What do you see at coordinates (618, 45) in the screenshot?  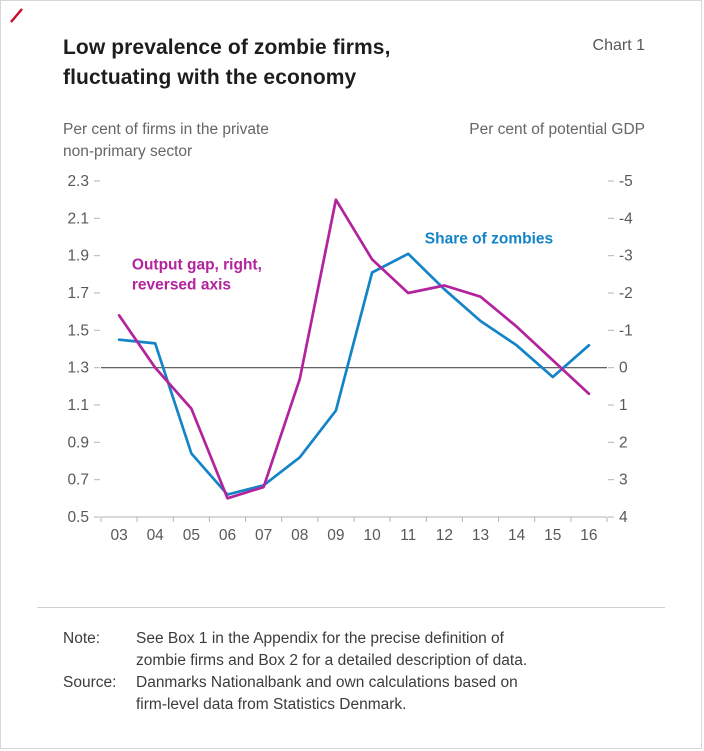 I see `chart-number-label: Chart 1` at bounding box center [618, 45].